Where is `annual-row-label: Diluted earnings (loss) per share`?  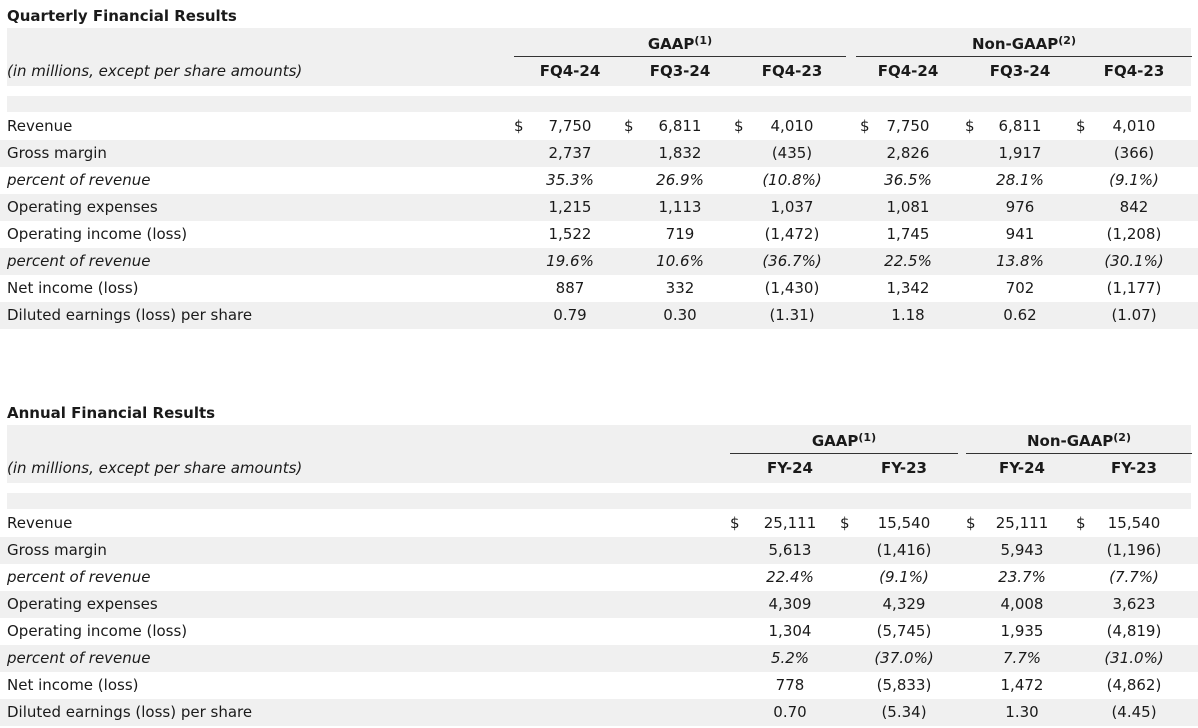 annual-row-label: Diluted earnings (loss) per share is located at coordinates (130, 712).